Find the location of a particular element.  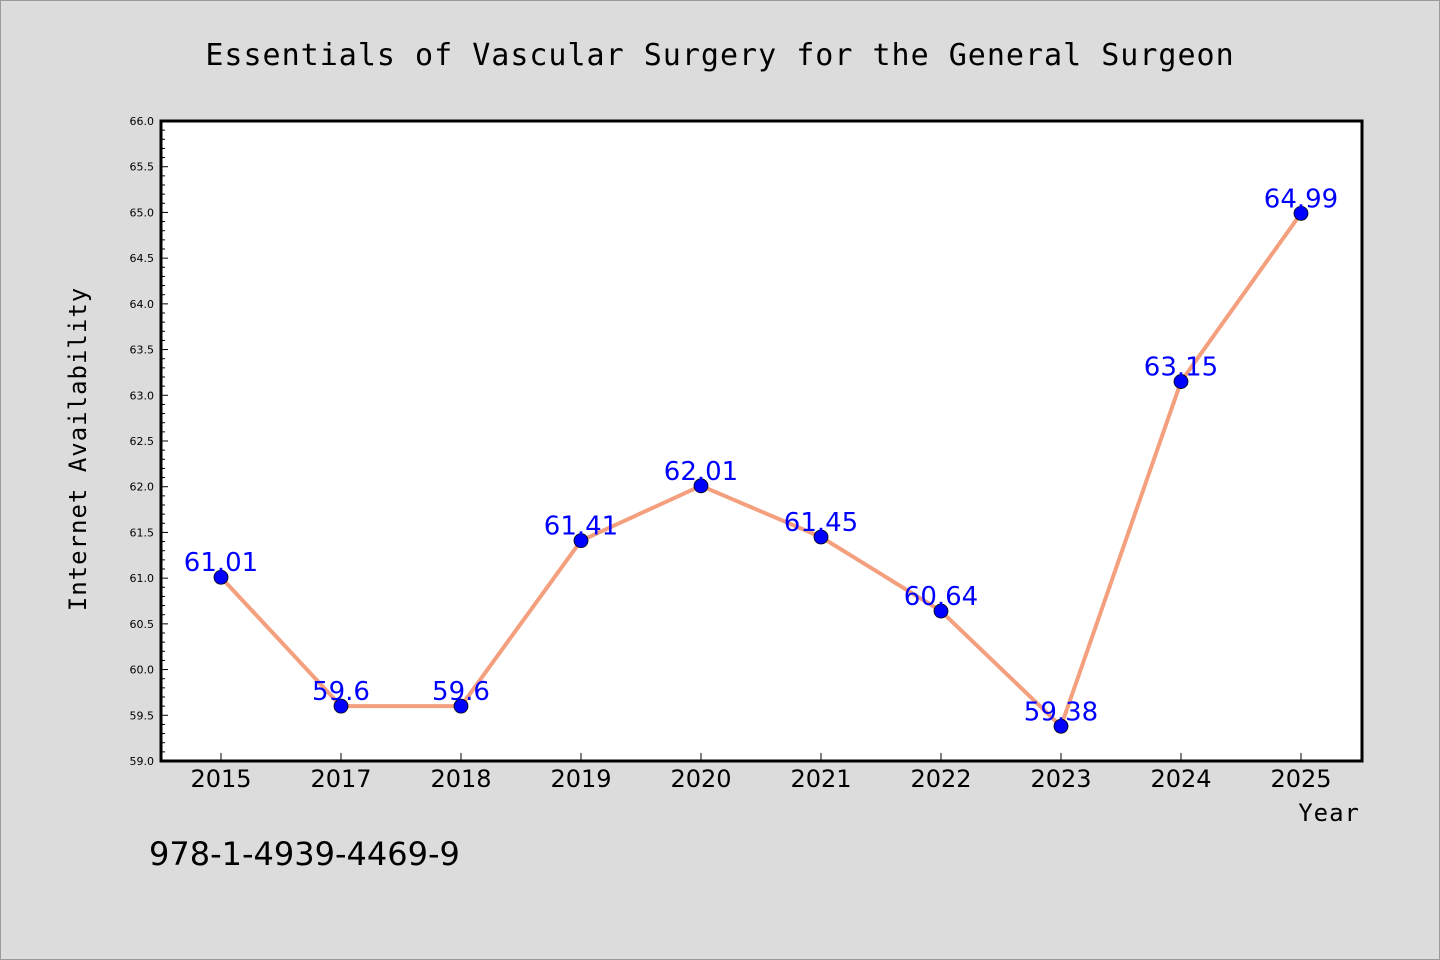

data-label: 61.41 is located at coordinates (581, 527).